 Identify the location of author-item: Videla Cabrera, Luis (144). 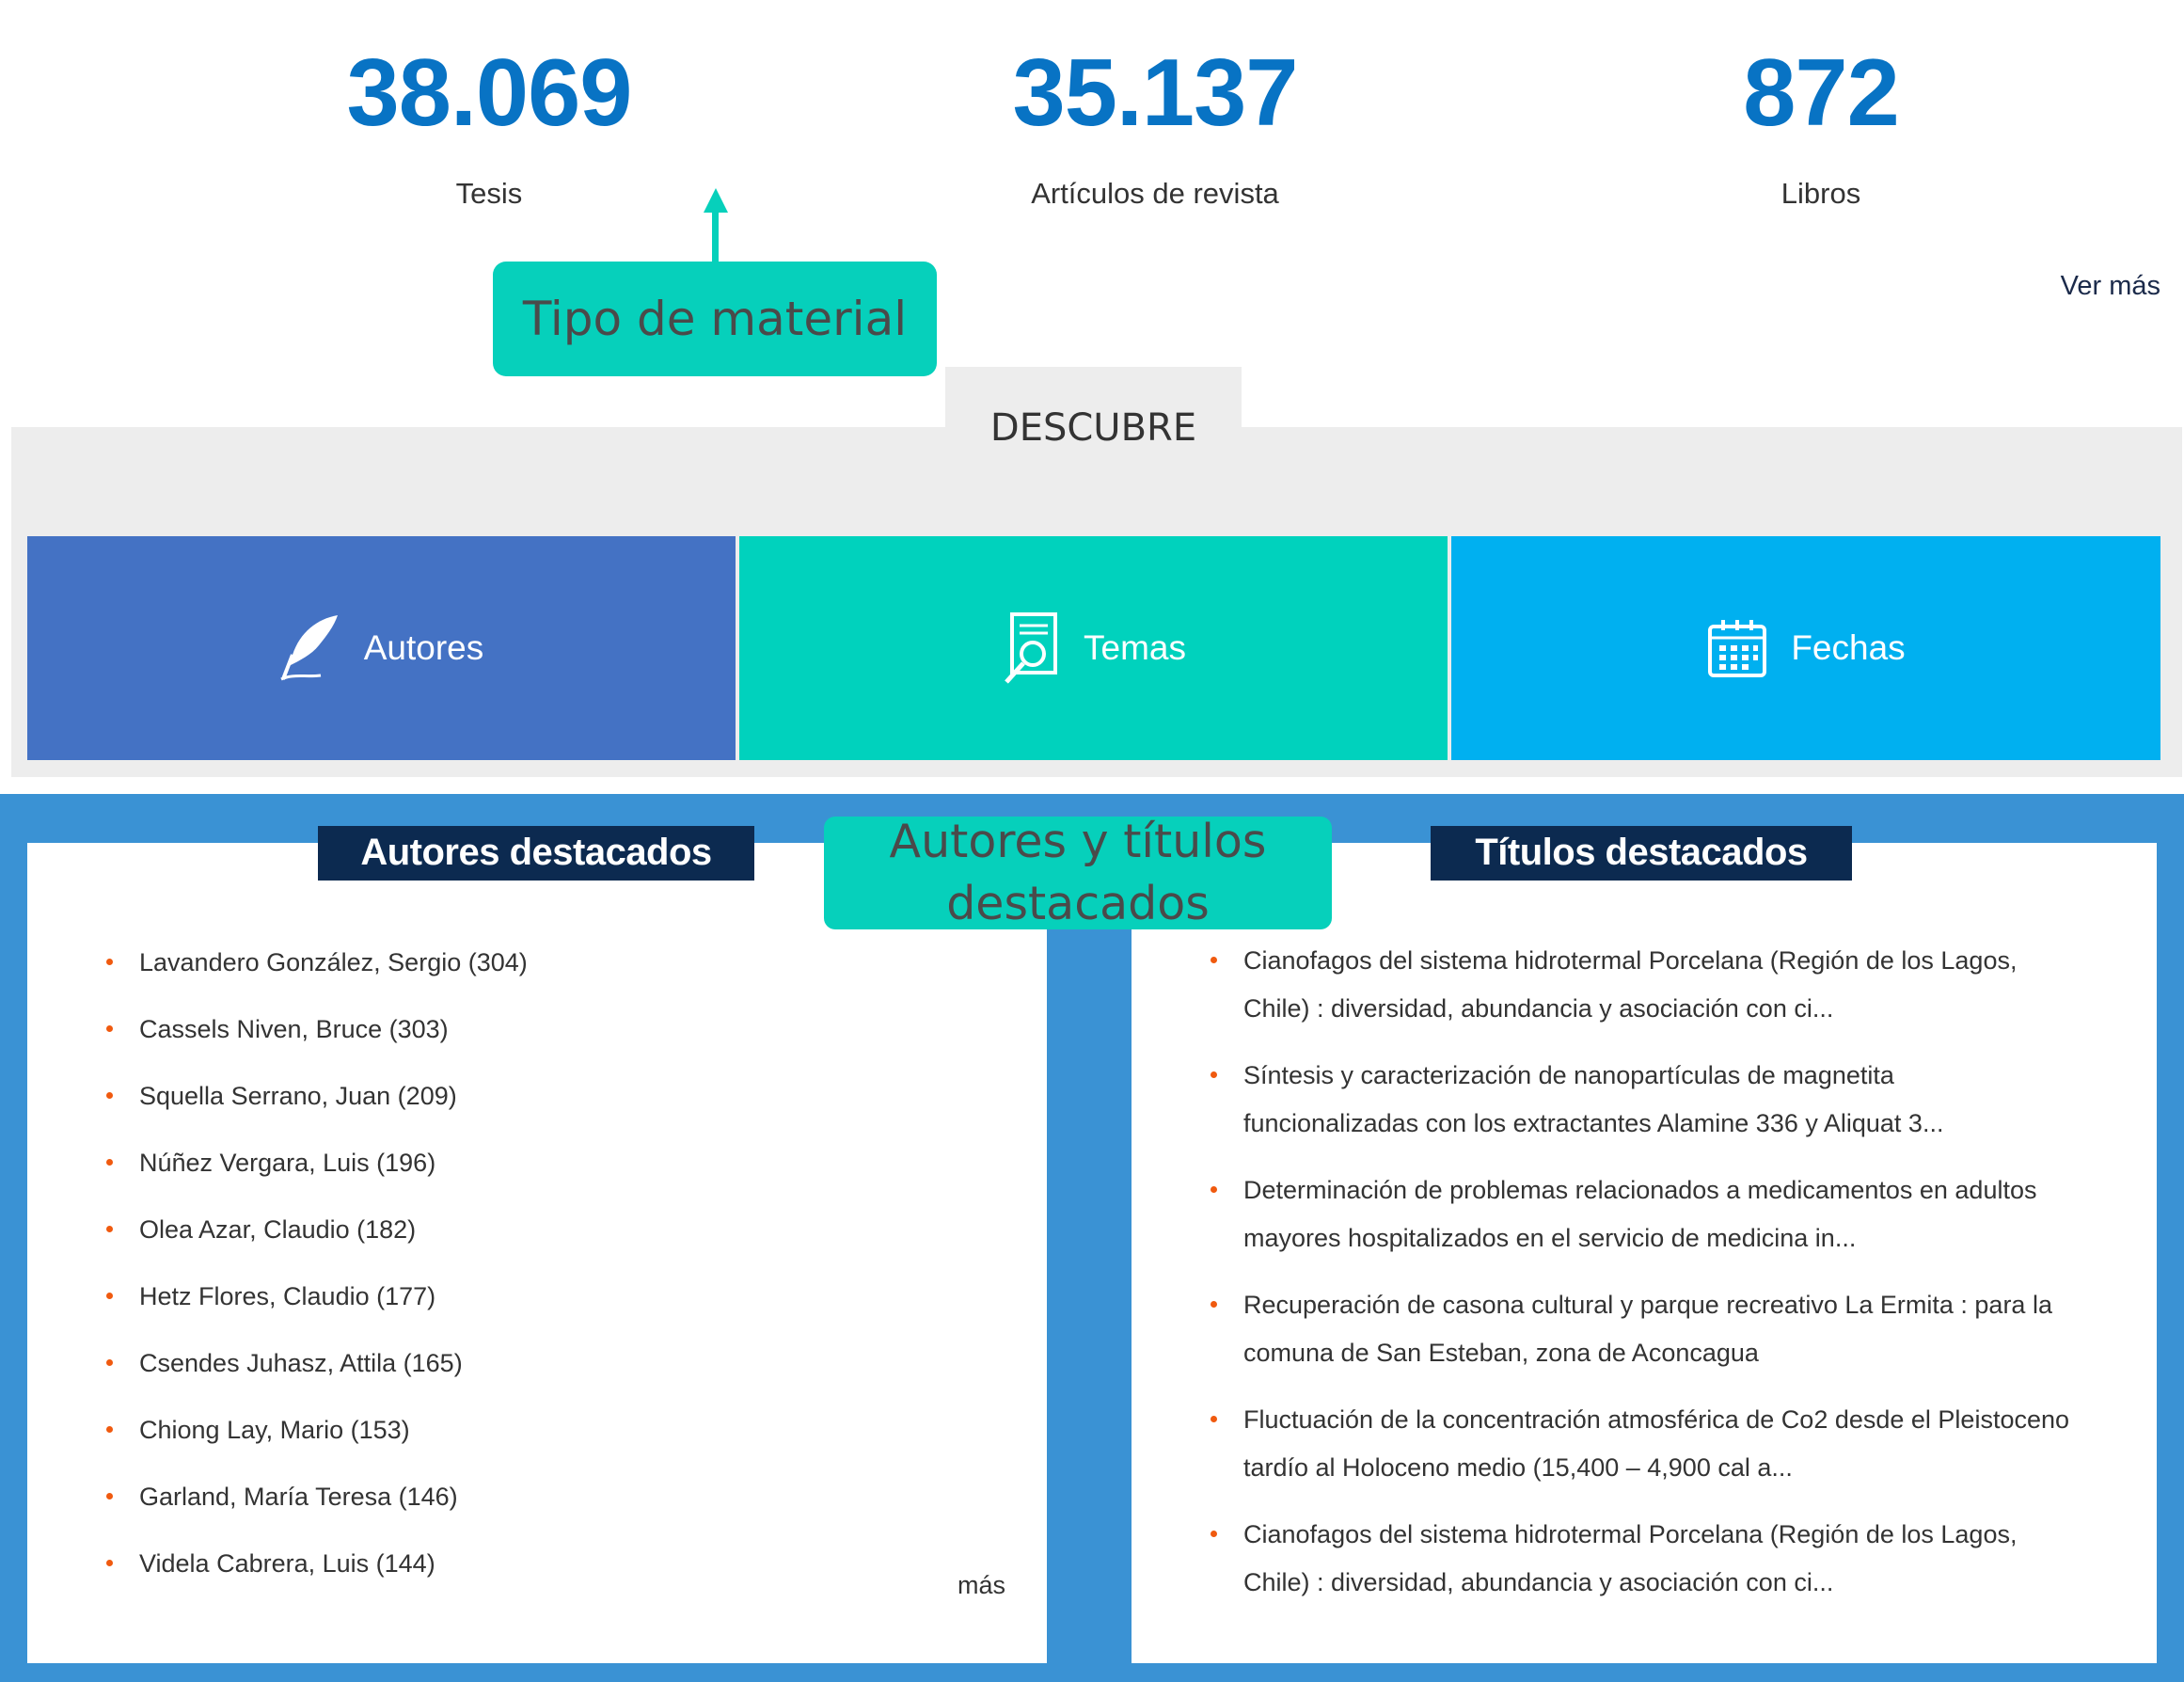
(317, 1578).